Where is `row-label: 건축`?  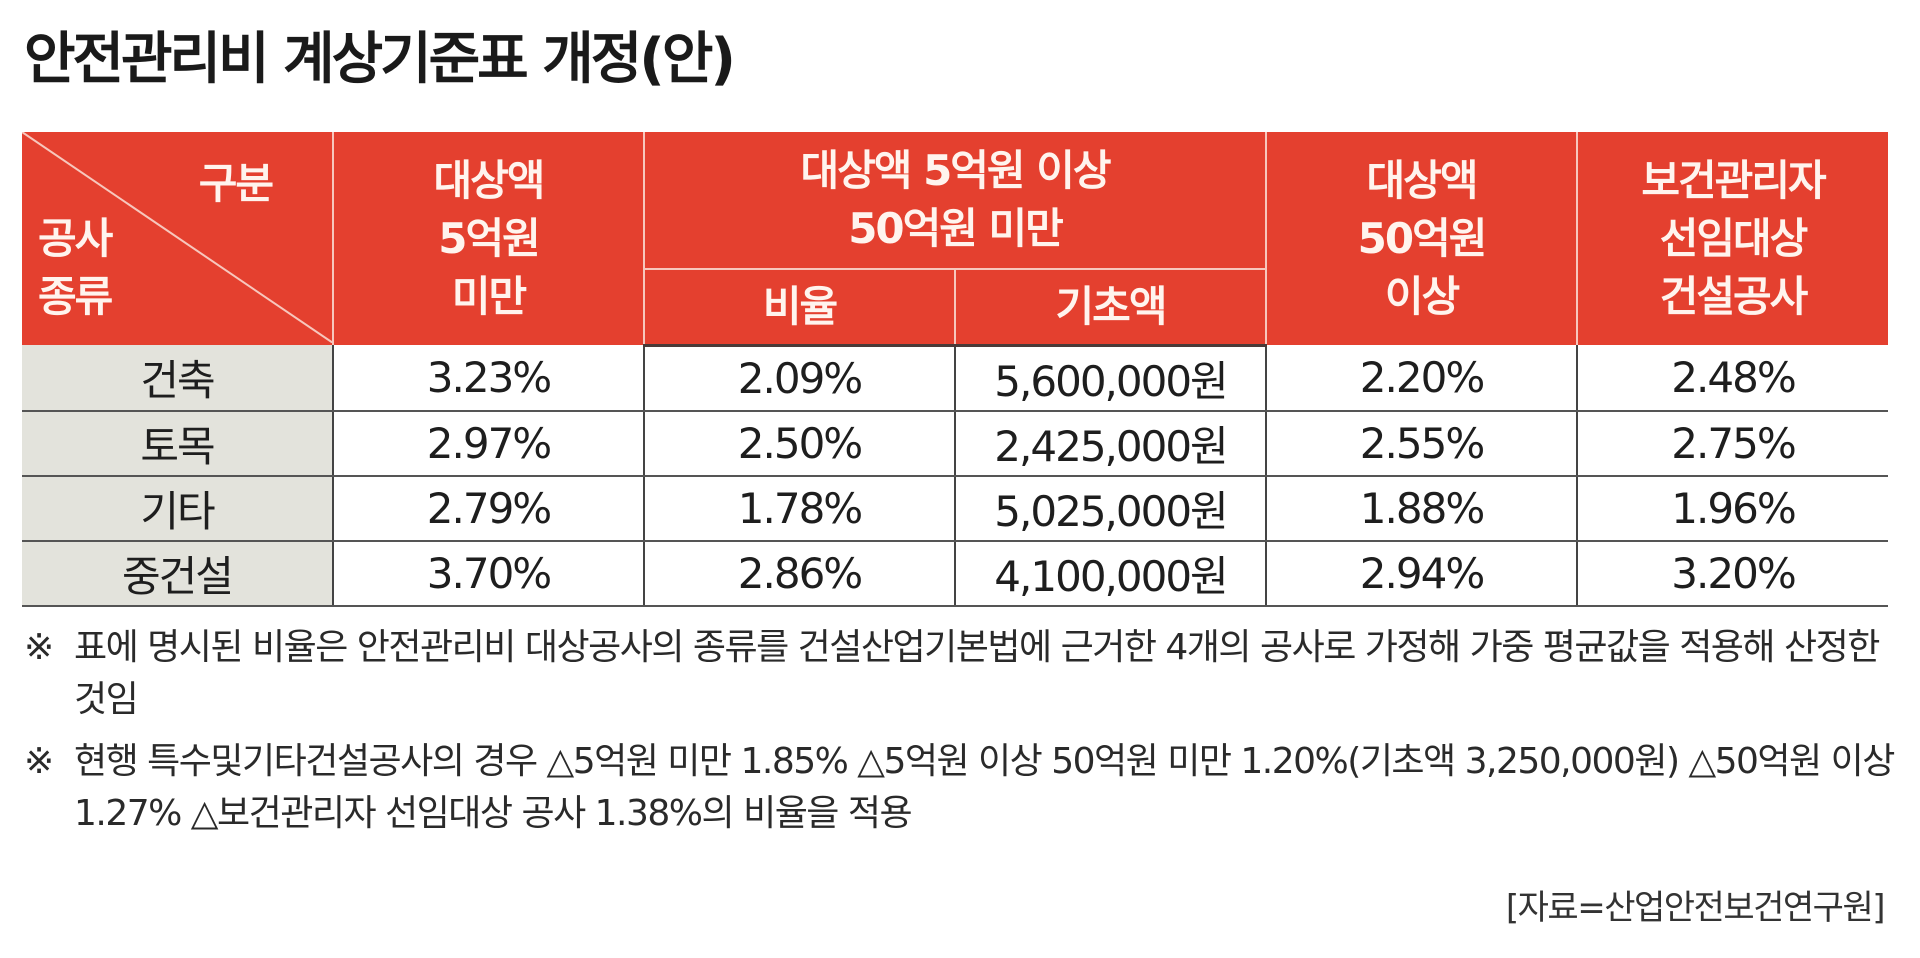
row-label: 건축 is located at coordinates (178, 378).